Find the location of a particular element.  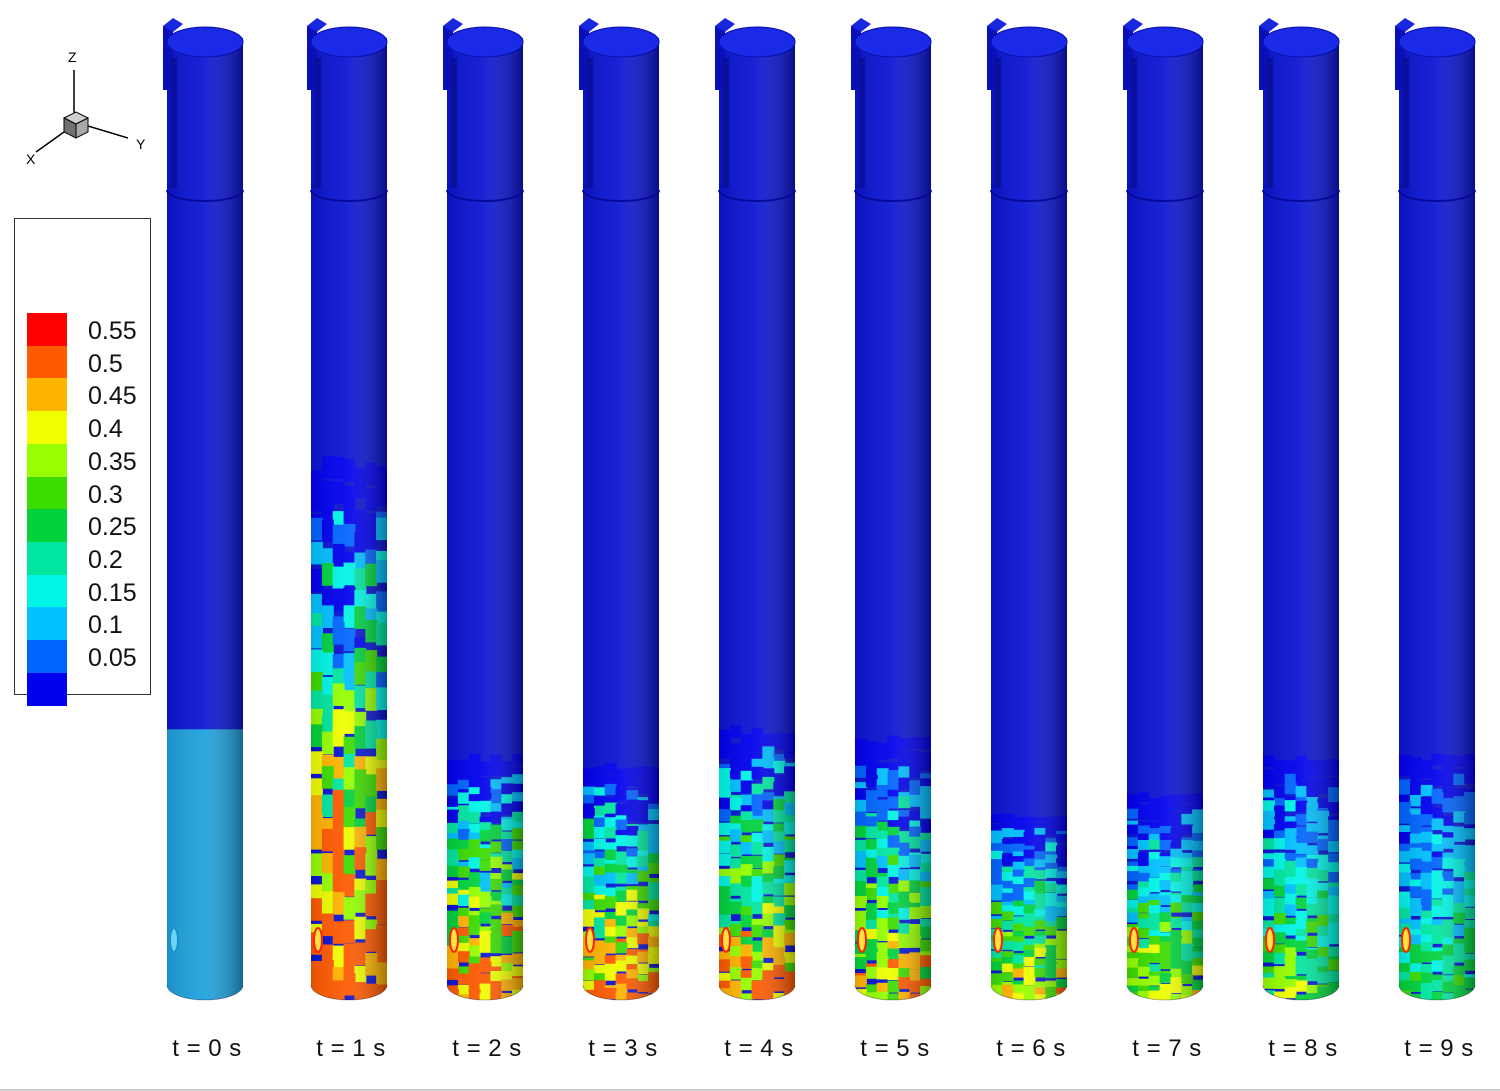

y-axis-line is located at coordinates (108, 132).